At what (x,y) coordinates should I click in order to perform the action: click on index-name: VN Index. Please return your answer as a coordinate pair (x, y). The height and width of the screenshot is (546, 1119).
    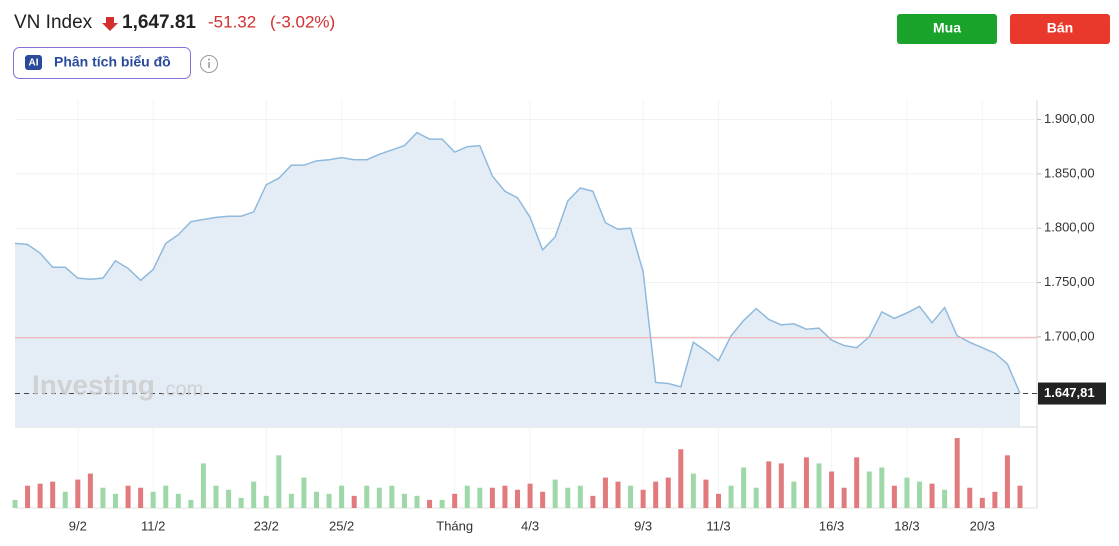
    Looking at the image, I should click on (53, 22).